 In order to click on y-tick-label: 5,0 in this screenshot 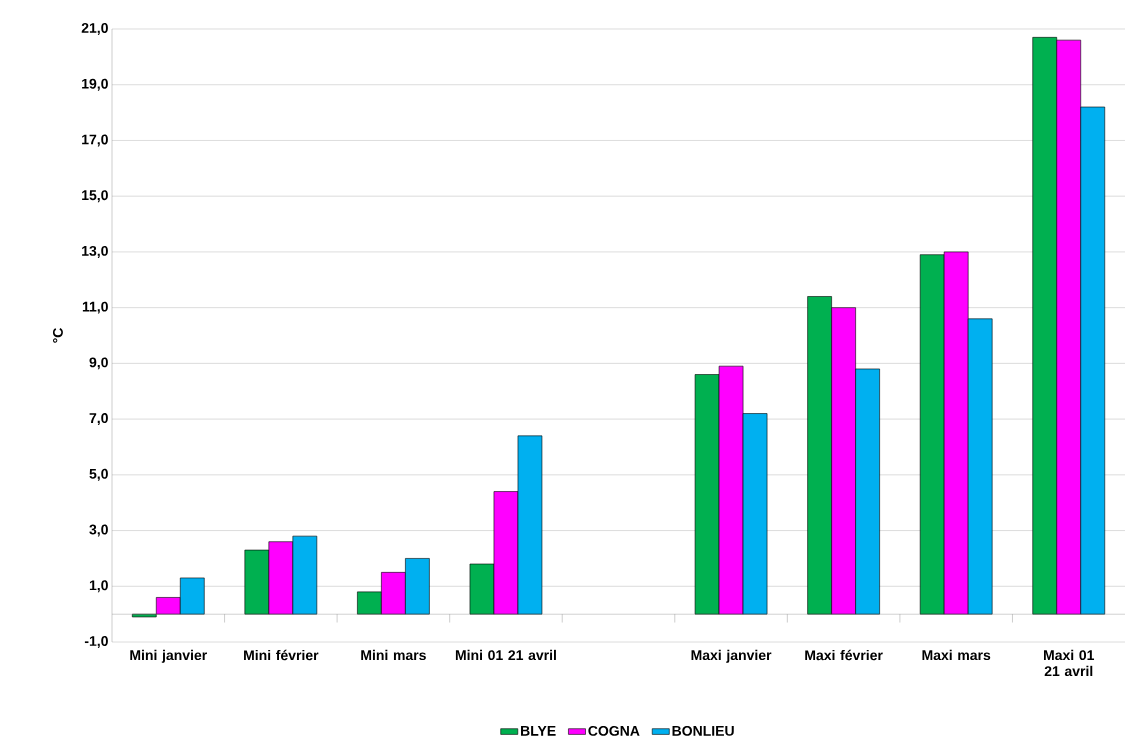, I will do `click(98, 474)`.